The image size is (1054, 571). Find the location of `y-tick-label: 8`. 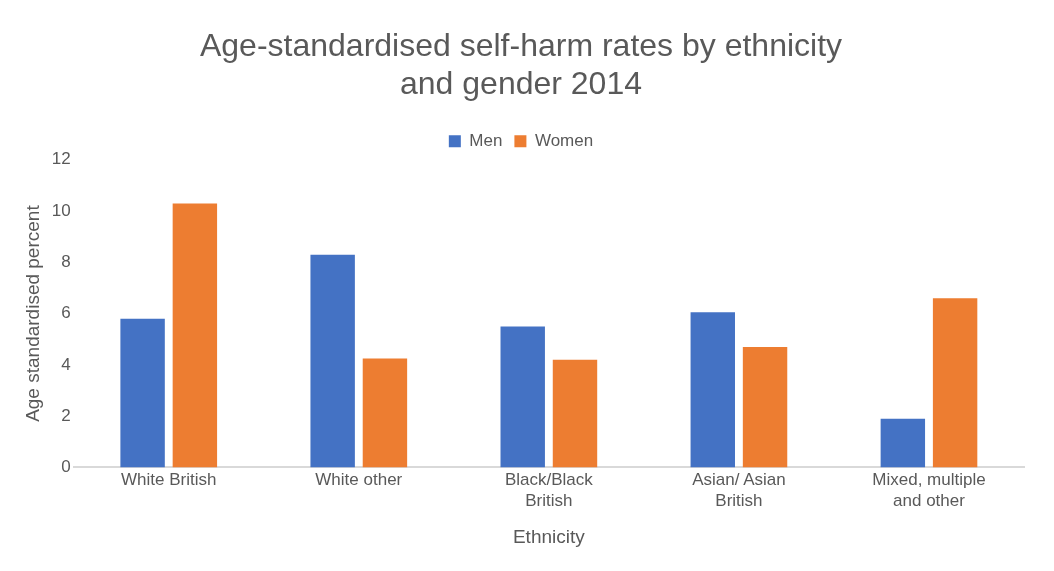

y-tick-label: 8 is located at coordinates (66, 262).